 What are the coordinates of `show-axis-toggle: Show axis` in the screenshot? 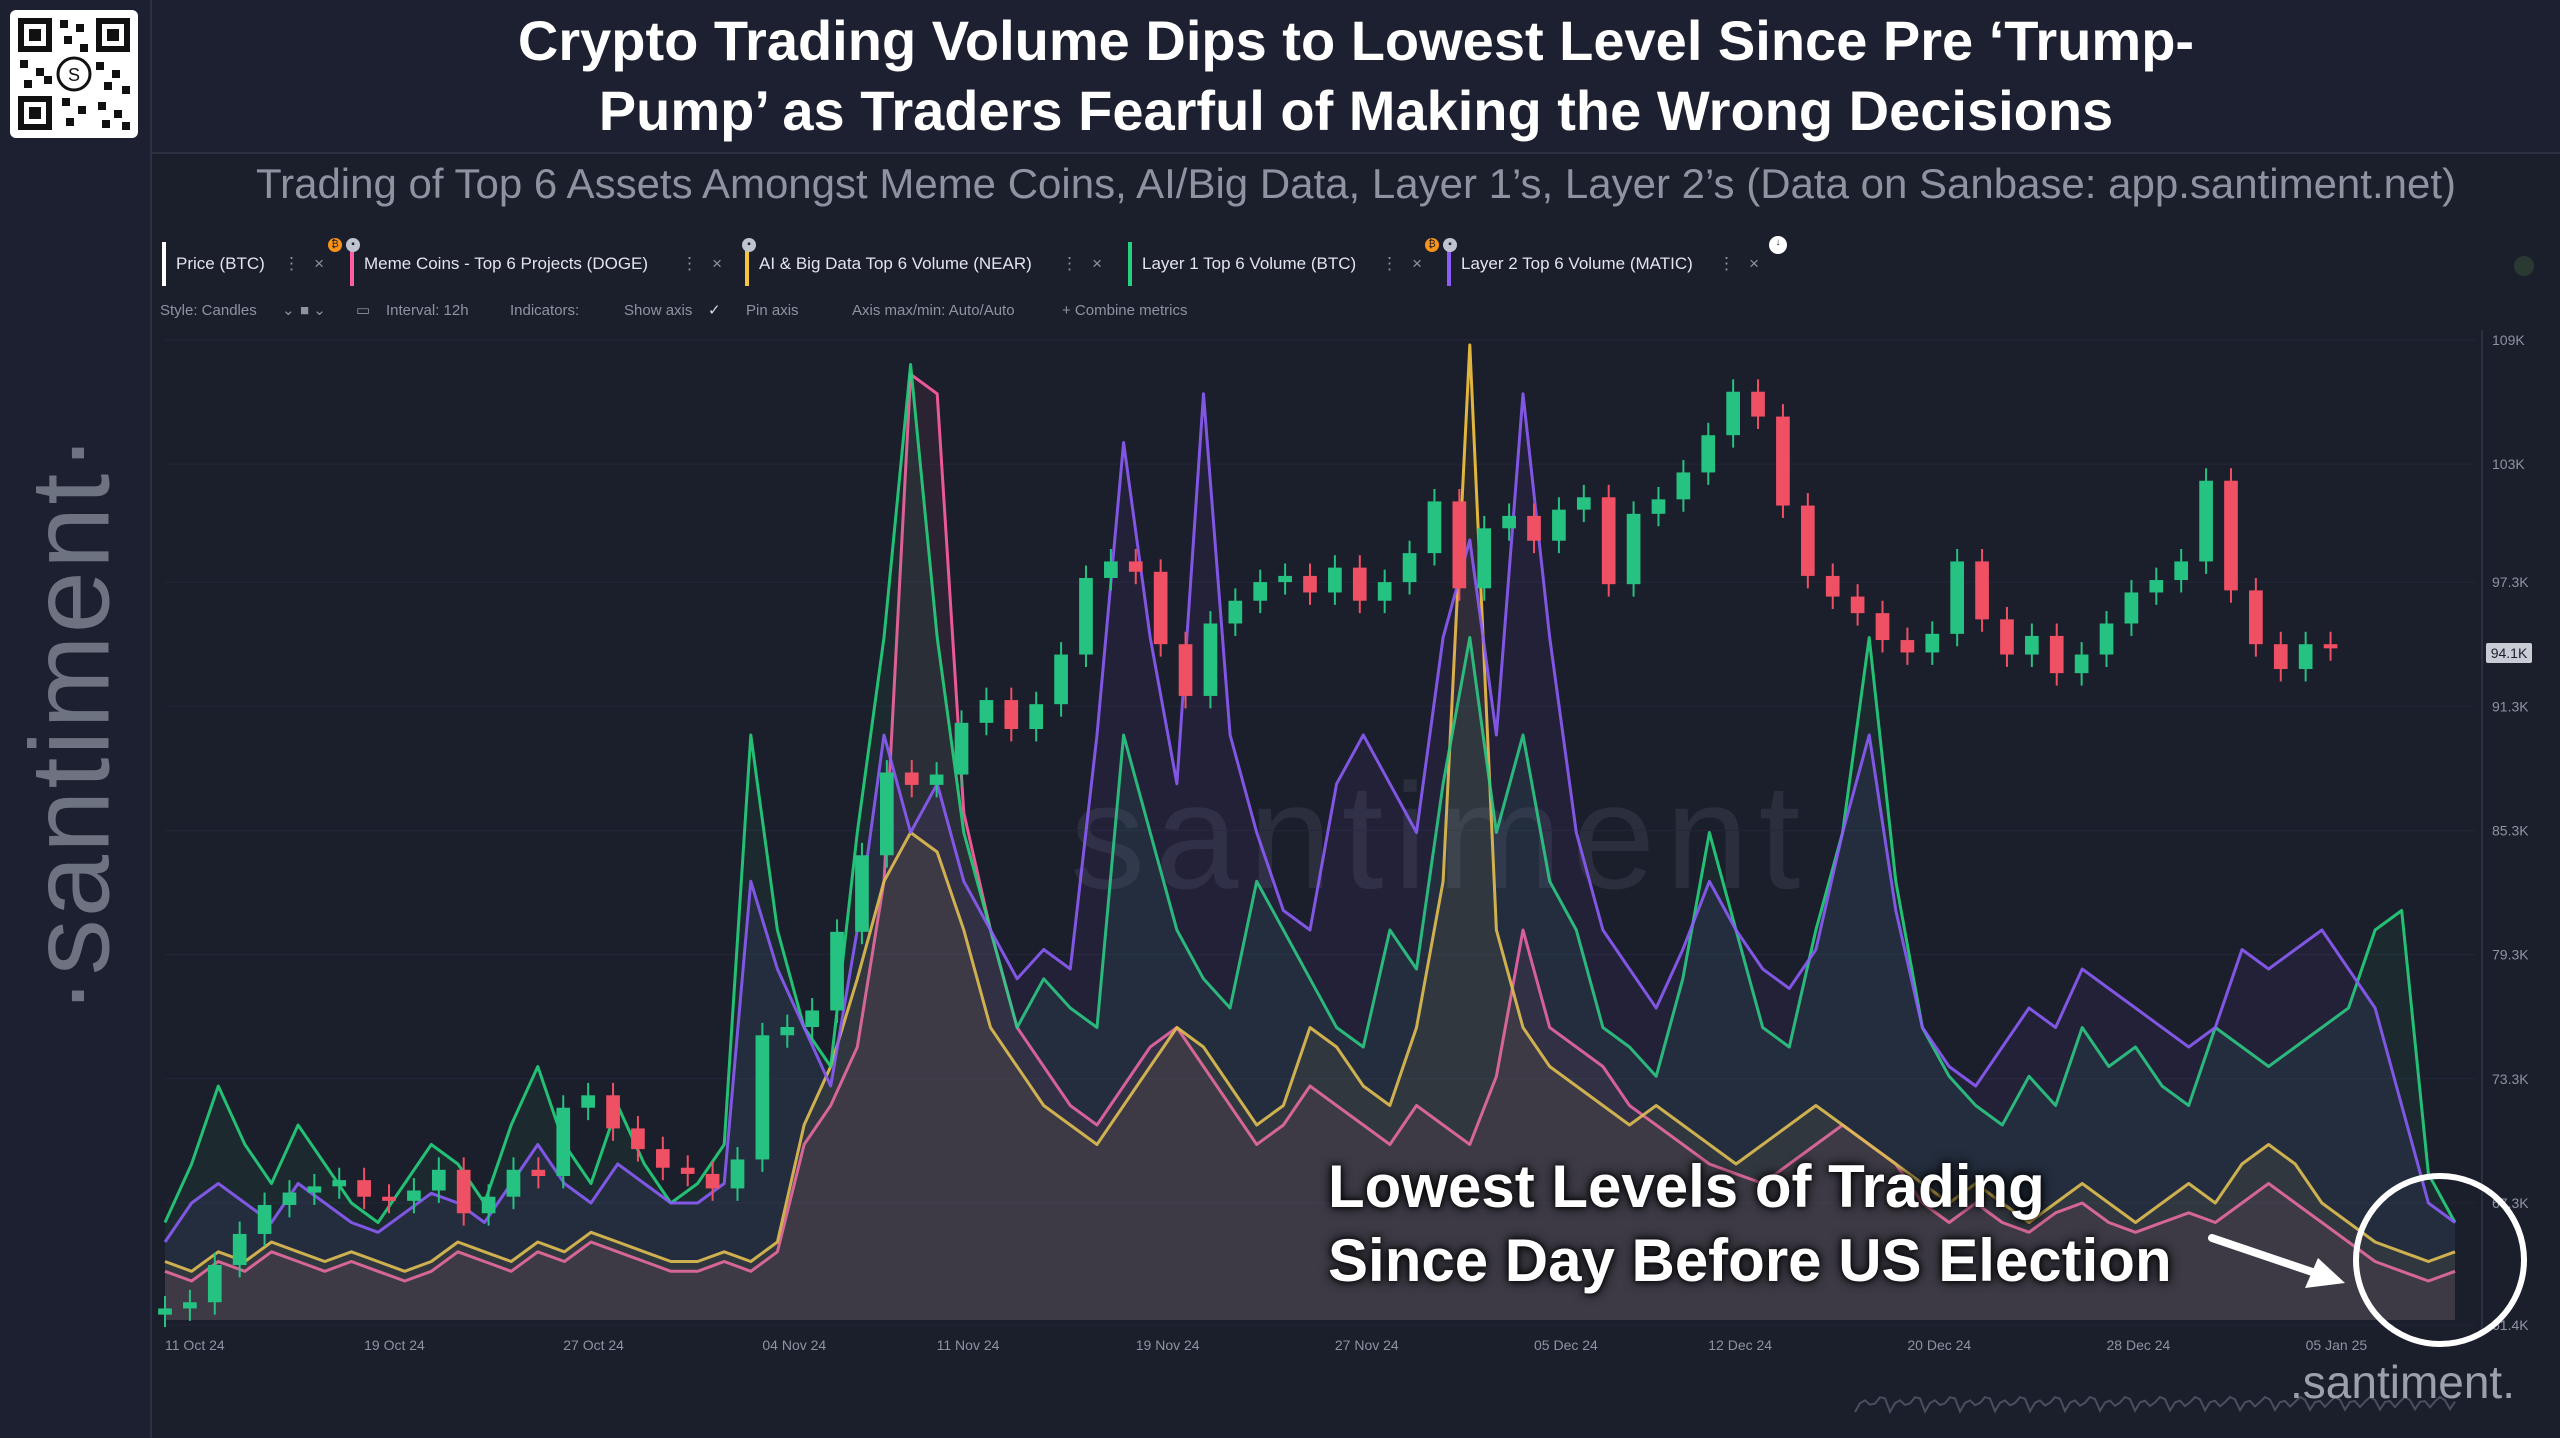 It's located at (658, 310).